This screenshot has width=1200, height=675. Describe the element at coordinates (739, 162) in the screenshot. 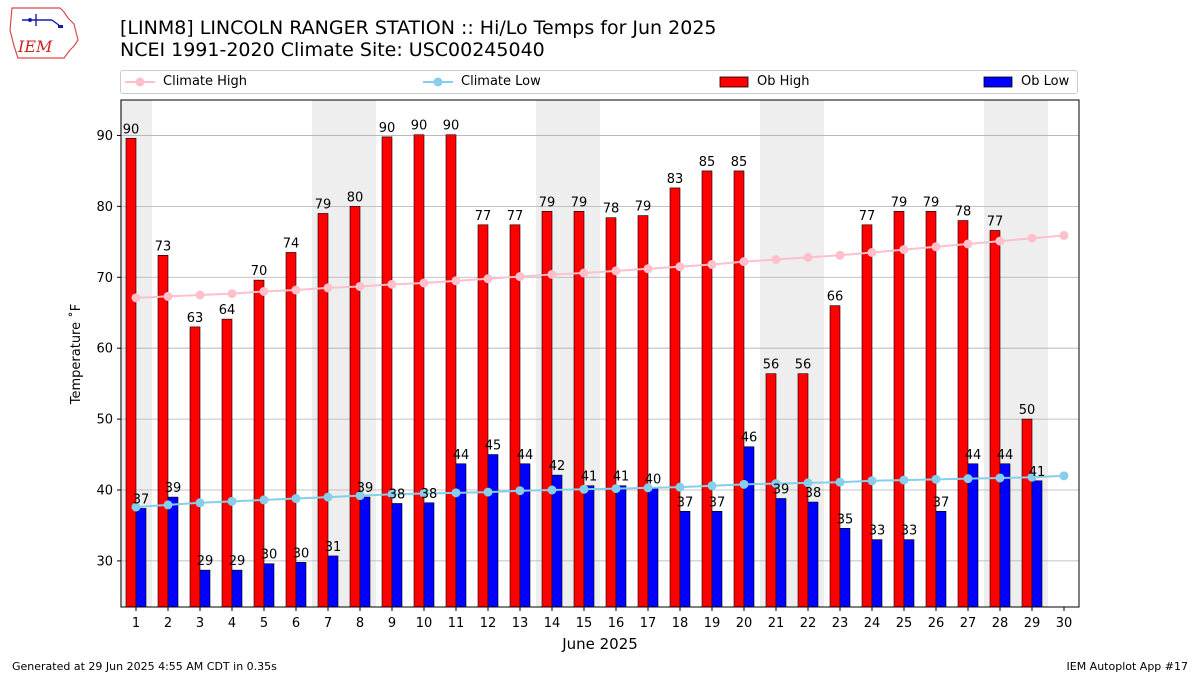

I see `ob-high-label: 85` at that location.